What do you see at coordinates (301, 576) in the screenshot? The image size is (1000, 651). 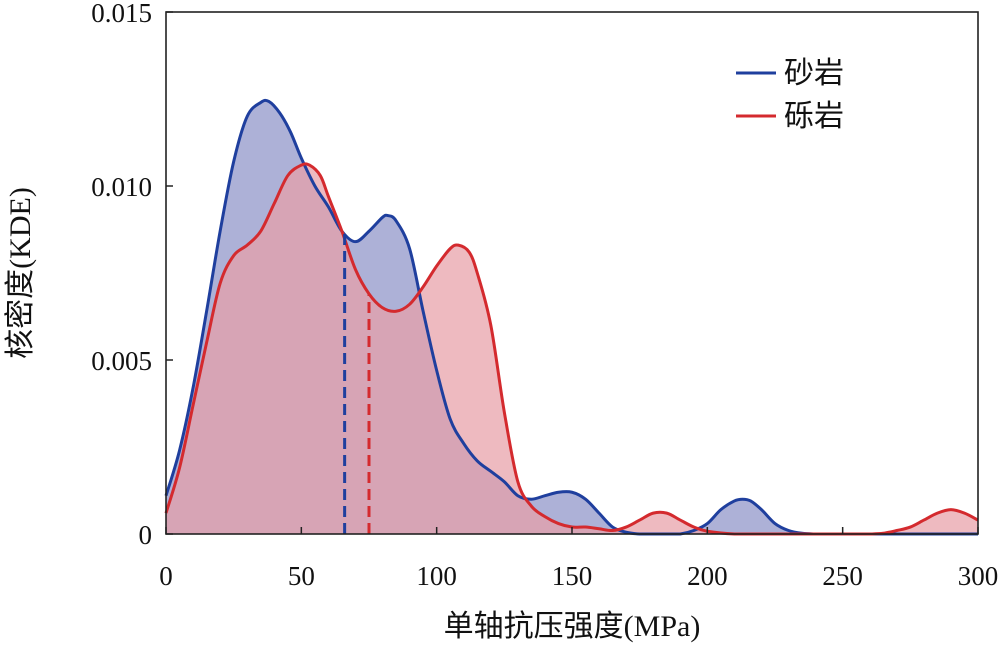 I see `x-tick-label: 50` at bounding box center [301, 576].